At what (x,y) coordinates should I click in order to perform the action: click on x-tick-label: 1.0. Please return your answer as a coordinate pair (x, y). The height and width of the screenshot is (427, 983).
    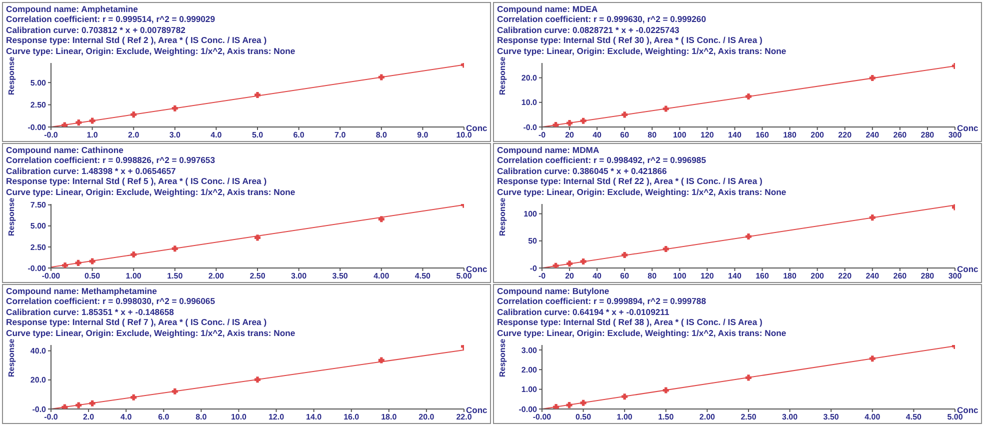
    Looking at the image, I should click on (92, 135).